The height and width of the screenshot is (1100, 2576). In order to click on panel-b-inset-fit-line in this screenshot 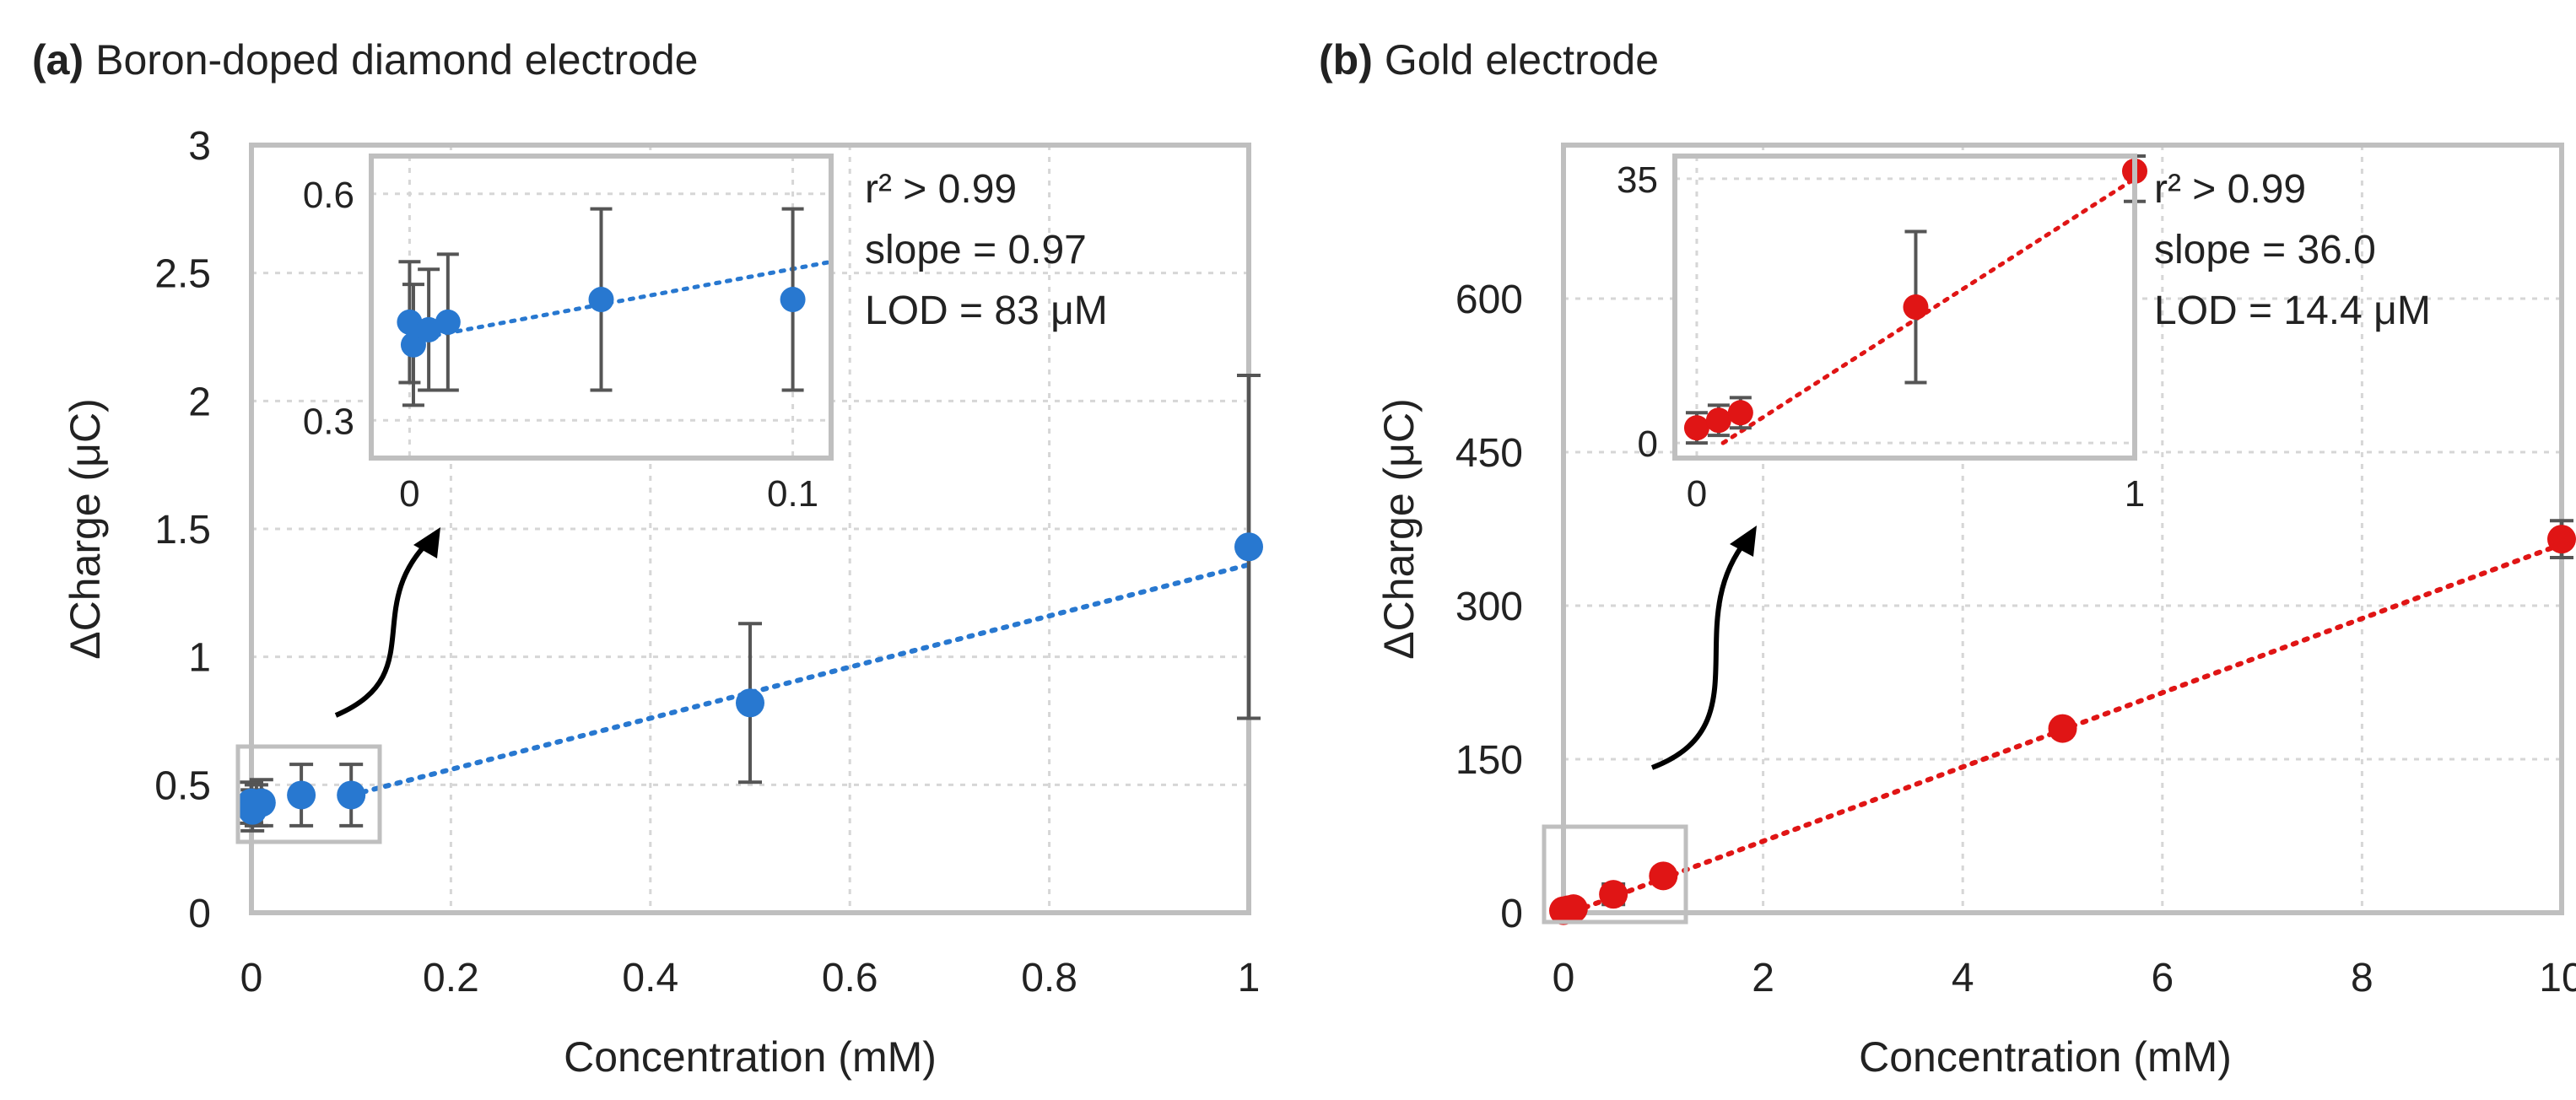, I will do `click(1928, 311)`.